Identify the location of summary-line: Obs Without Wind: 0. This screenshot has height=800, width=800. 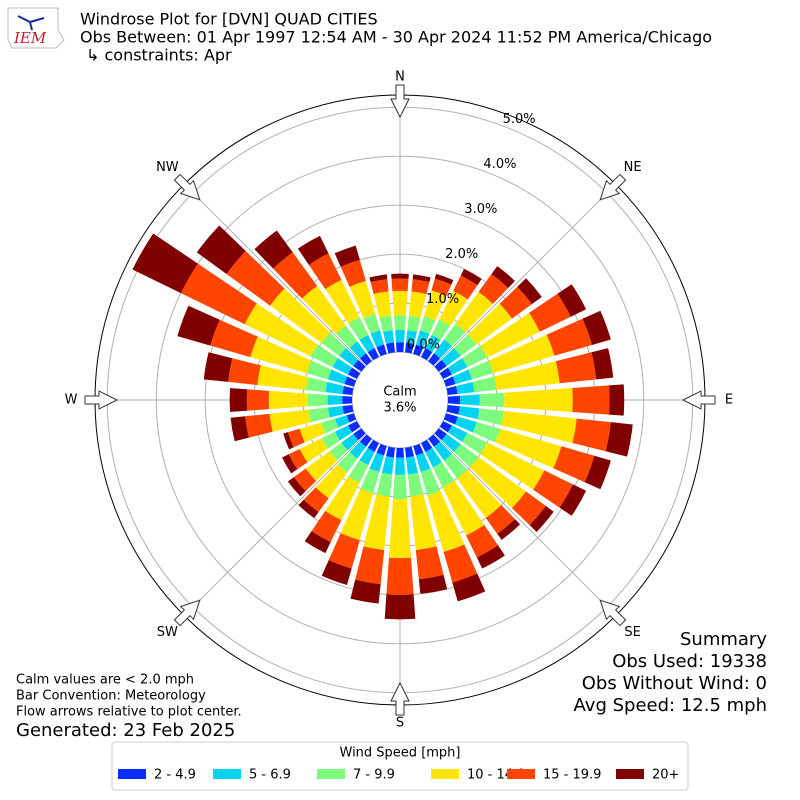
(674, 683).